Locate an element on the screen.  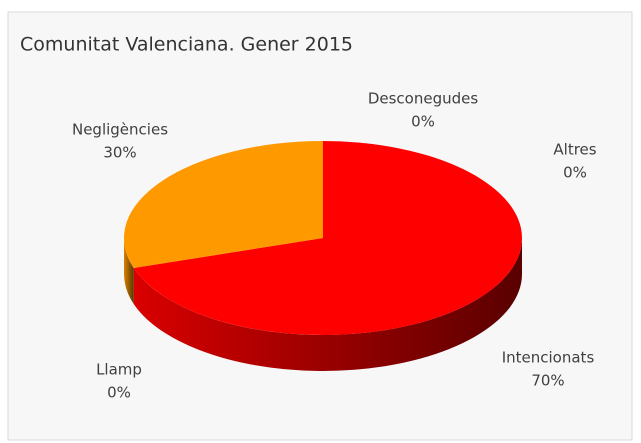
data-label-value: 30% is located at coordinates (119, 153).